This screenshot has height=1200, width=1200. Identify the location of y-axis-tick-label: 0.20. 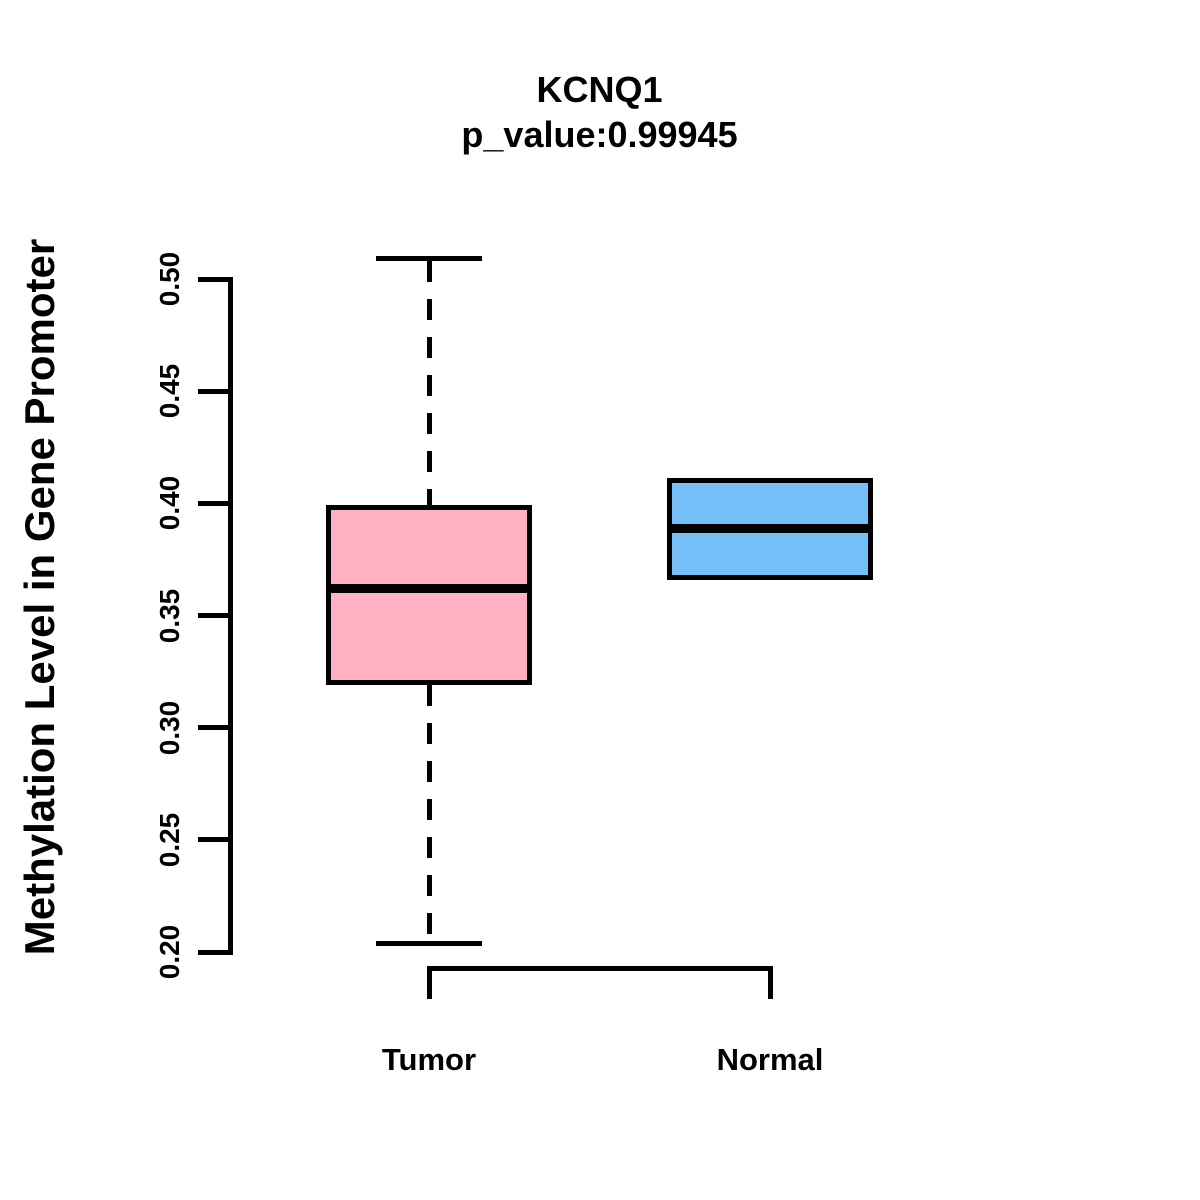
(169, 952).